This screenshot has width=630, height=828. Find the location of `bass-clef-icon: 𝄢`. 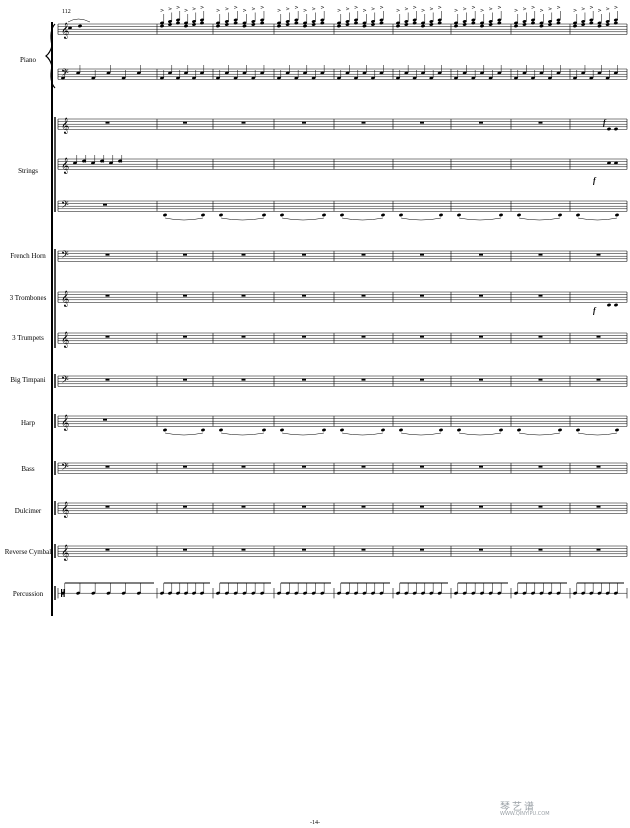

bass-clef-icon: 𝄢 is located at coordinates (65, 206).